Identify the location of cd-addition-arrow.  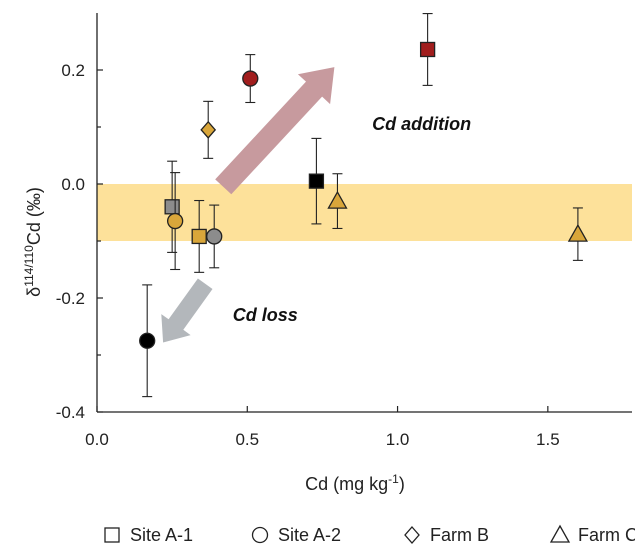
(275, 131).